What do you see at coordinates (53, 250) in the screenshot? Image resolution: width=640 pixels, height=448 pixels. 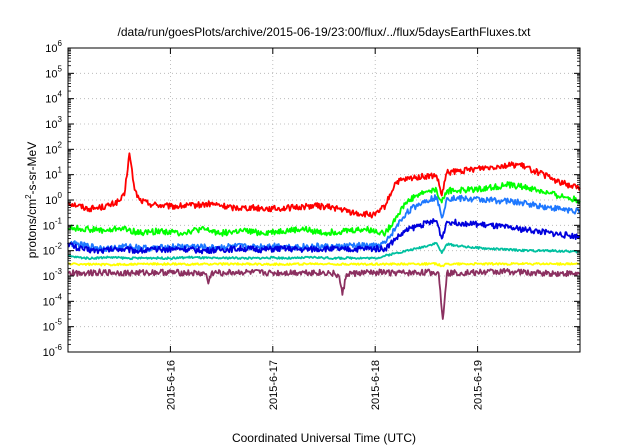 I see `y-tick-label: 10⁻²` at bounding box center [53, 250].